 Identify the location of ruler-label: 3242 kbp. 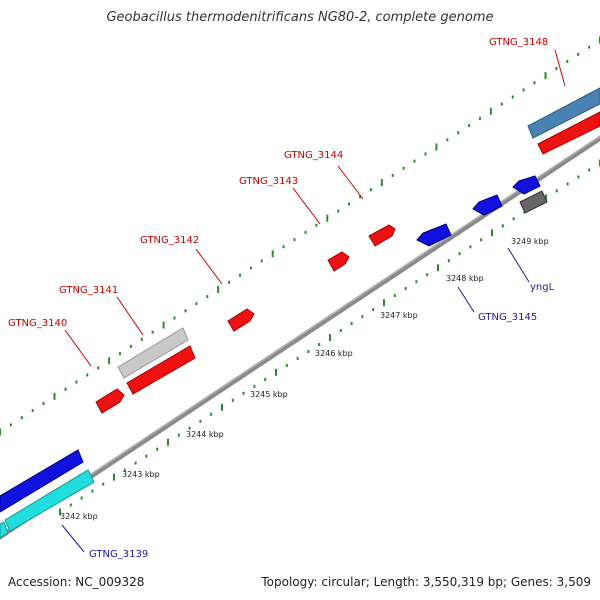
(79, 516).